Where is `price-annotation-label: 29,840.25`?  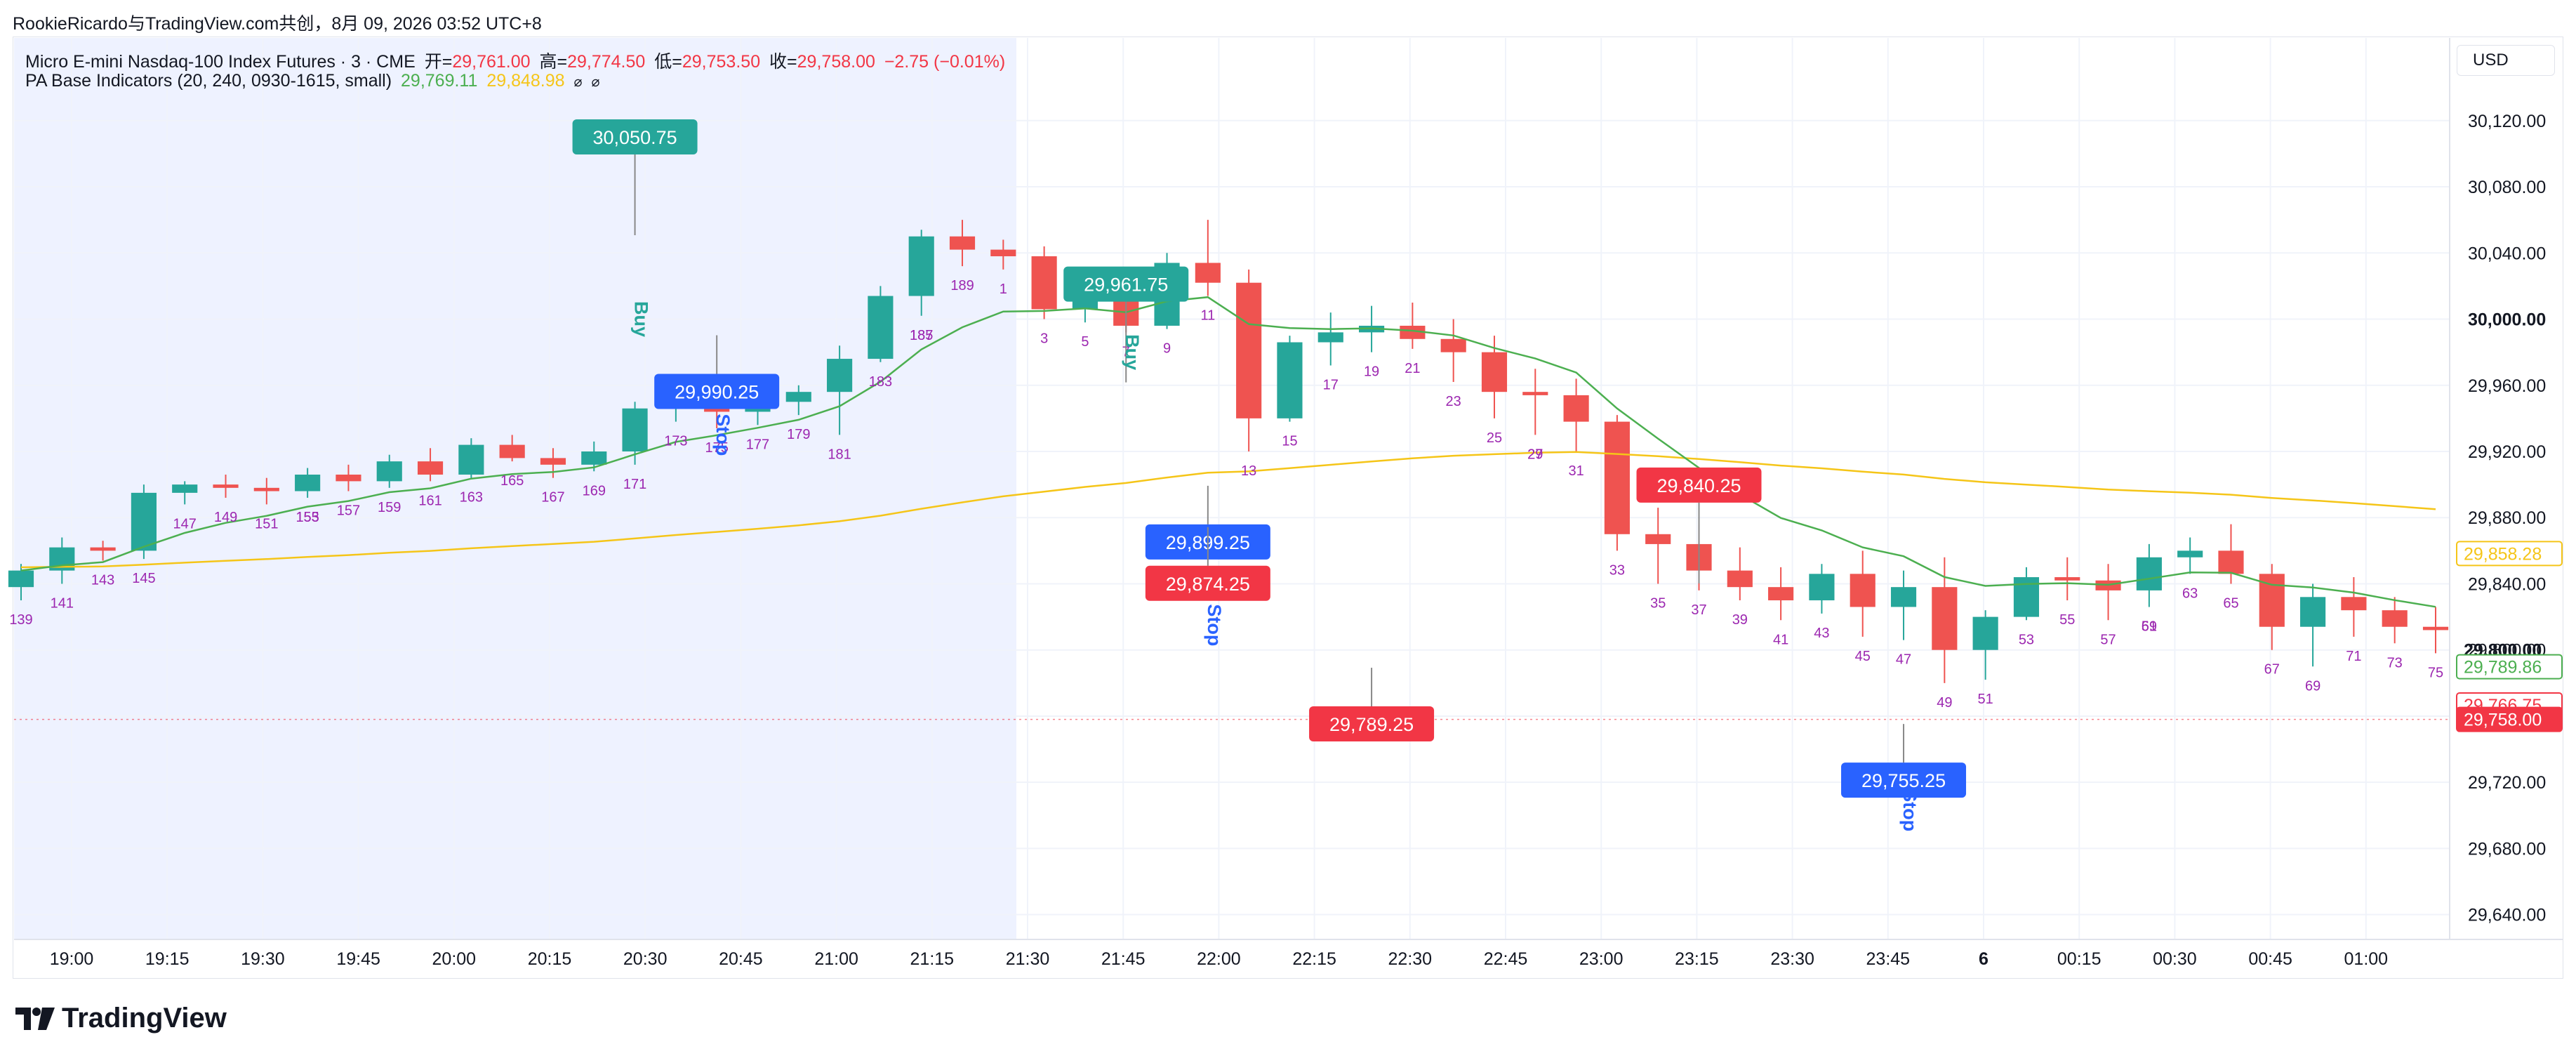 price-annotation-label: 29,840.25 is located at coordinates (1699, 485).